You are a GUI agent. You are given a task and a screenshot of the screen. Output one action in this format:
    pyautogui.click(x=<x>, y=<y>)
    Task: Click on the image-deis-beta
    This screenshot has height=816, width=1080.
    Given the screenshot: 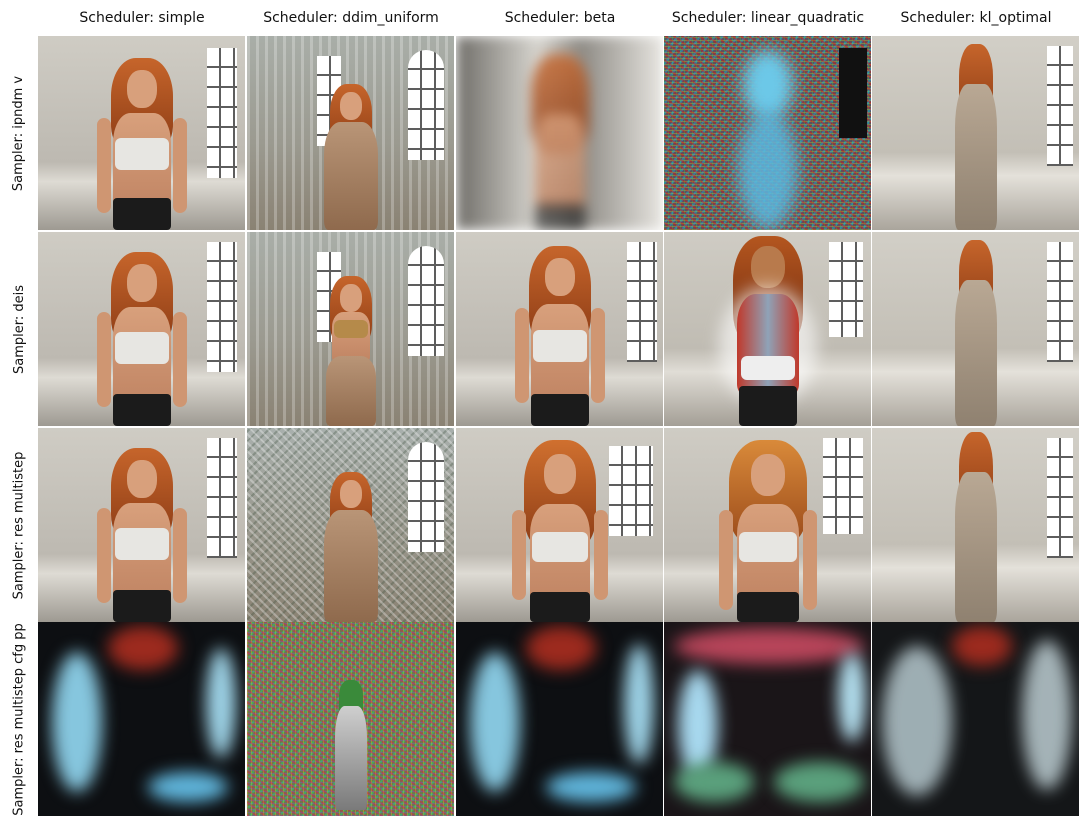 What is the action you would take?
    pyautogui.click(x=559, y=329)
    